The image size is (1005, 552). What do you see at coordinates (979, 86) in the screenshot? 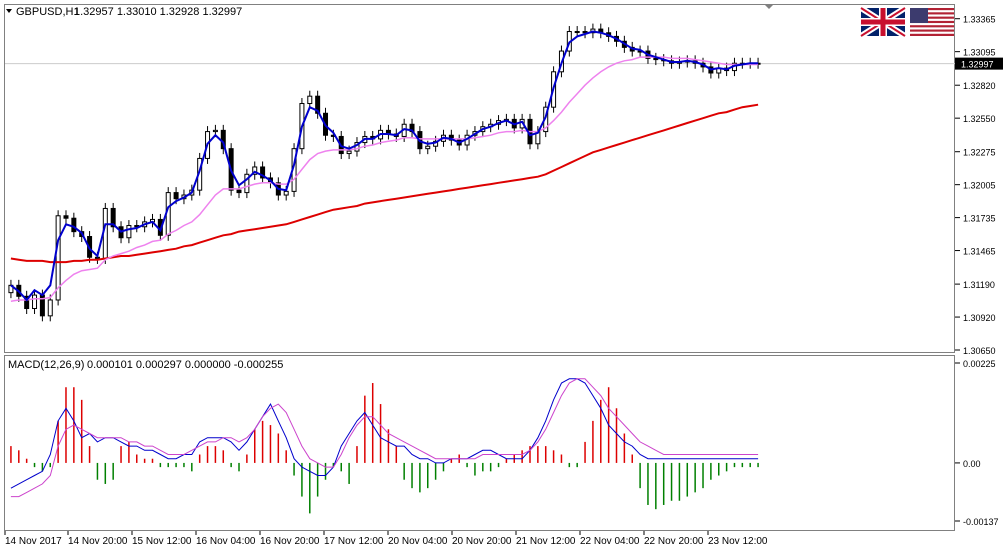
I see `price-tick-label: 1.32820` at bounding box center [979, 86].